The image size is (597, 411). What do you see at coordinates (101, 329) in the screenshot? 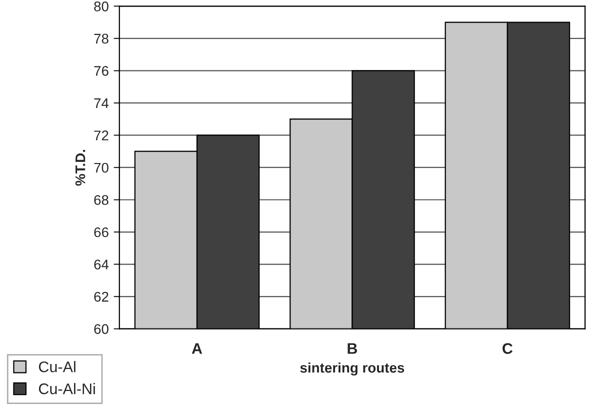
I see `y-tick-label: 60` at bounding box center [101, 329].